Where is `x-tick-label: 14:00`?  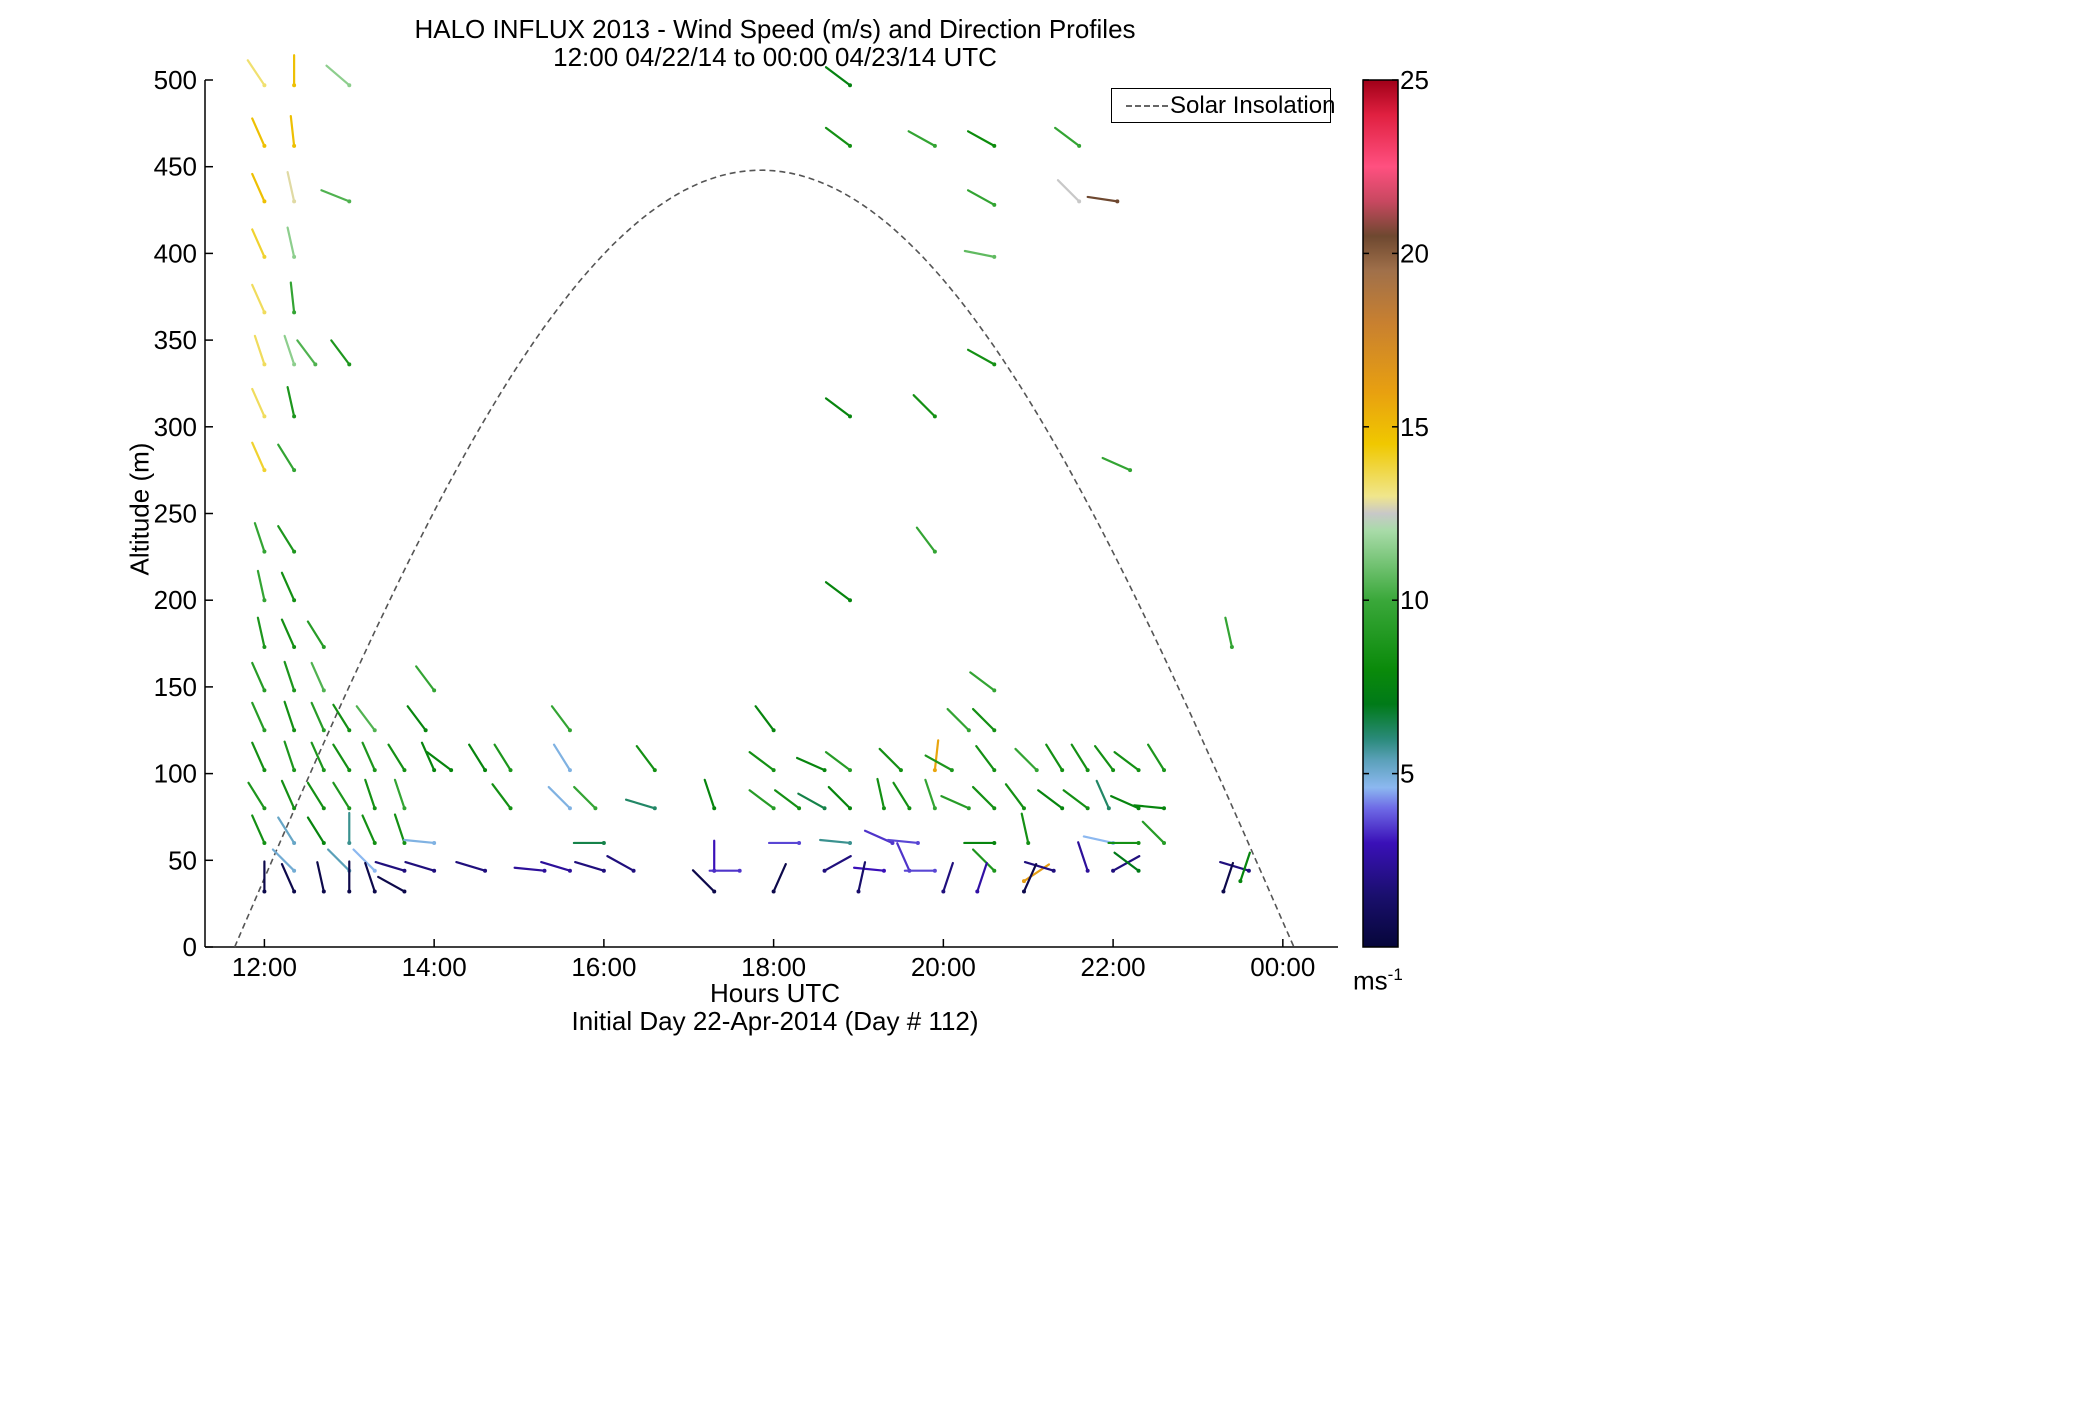
x-tick-label: 14:00 is located at coordinates (434, 967).